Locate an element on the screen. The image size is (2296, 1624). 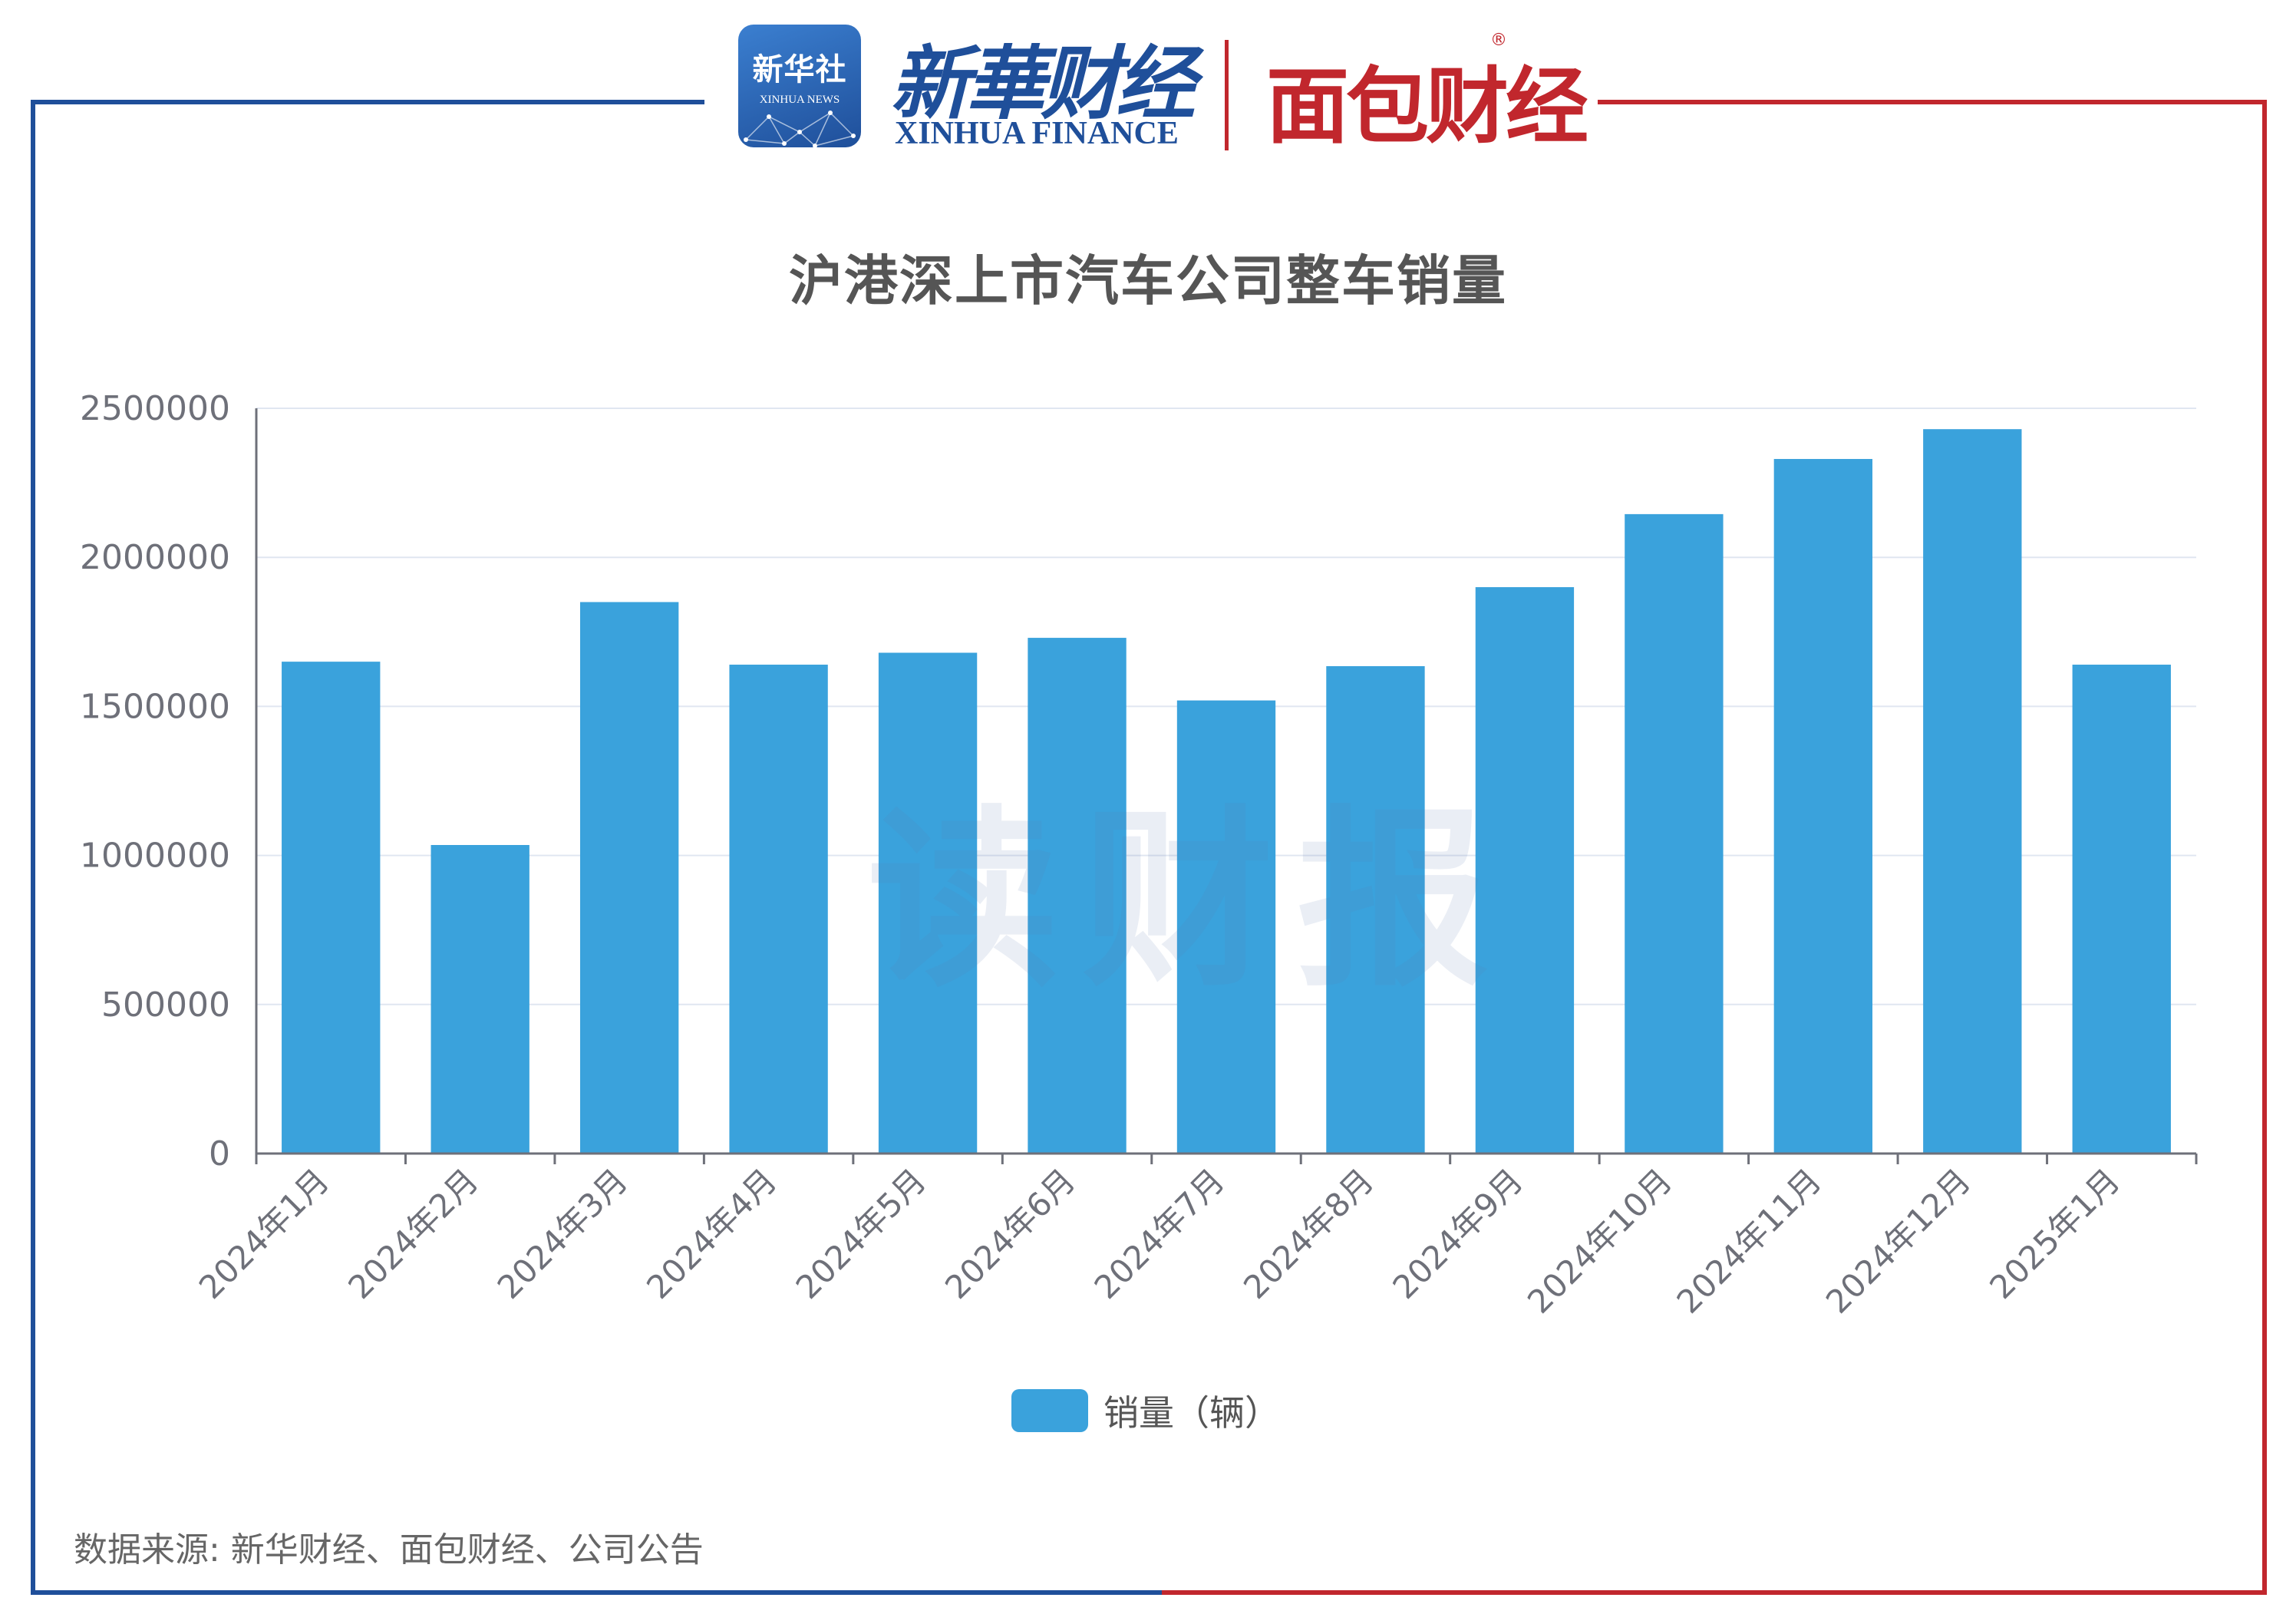
y-tick-label: 1000000 is located at coordinates (155, 856).